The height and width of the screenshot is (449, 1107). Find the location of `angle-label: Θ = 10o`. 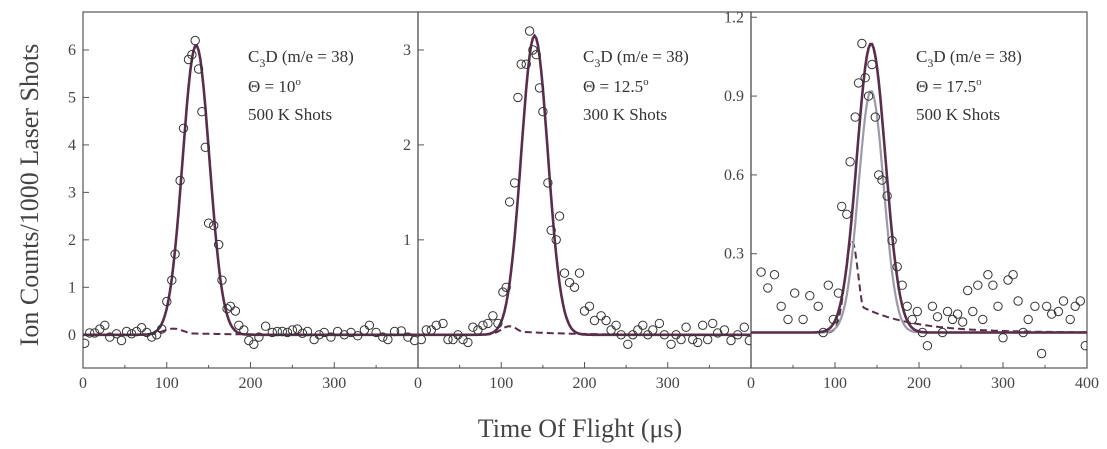

angle-label: Θ = 10o is located at coordinates (274, 86).